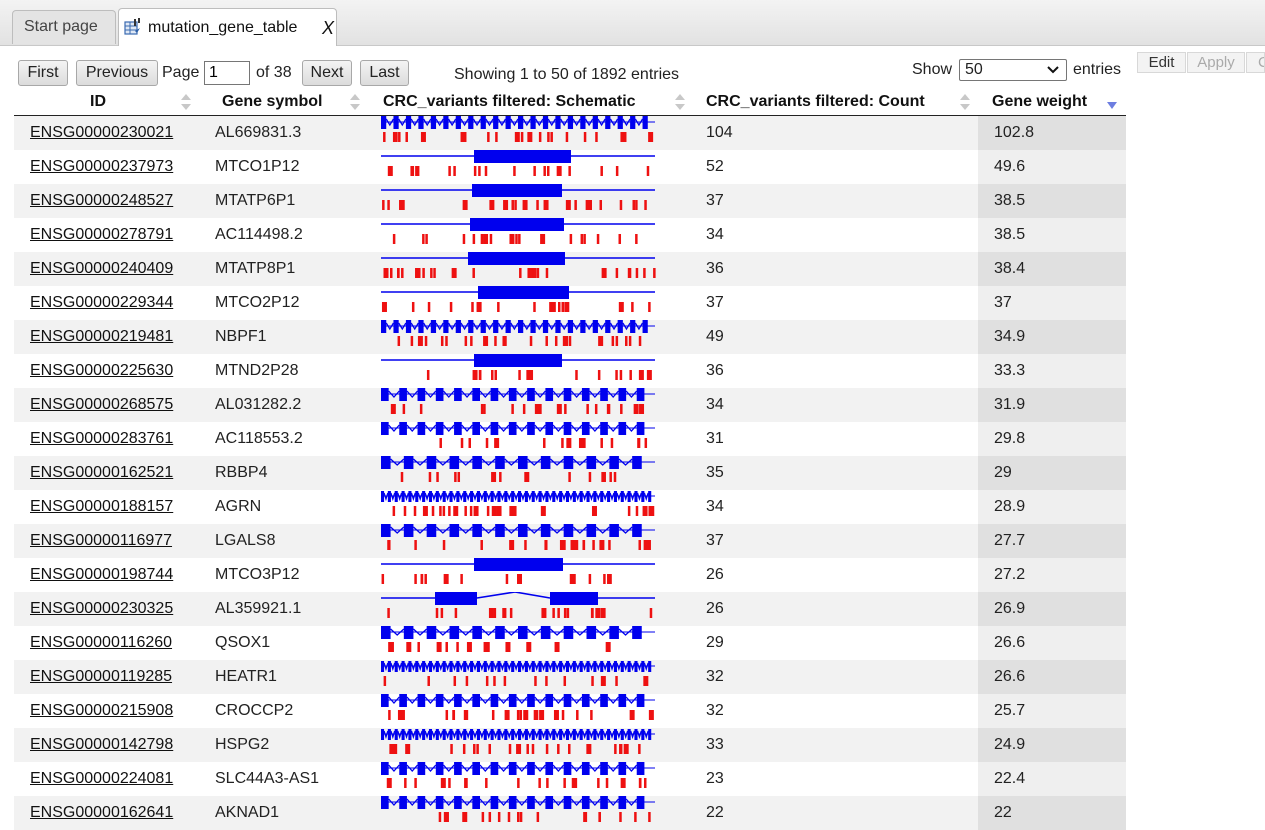 The image size is (1265, 830). What do you see at coordinates (241, 336) in the screenshot?
I see `gene-symbol: NBPF1` at bounding box center [241, 336].